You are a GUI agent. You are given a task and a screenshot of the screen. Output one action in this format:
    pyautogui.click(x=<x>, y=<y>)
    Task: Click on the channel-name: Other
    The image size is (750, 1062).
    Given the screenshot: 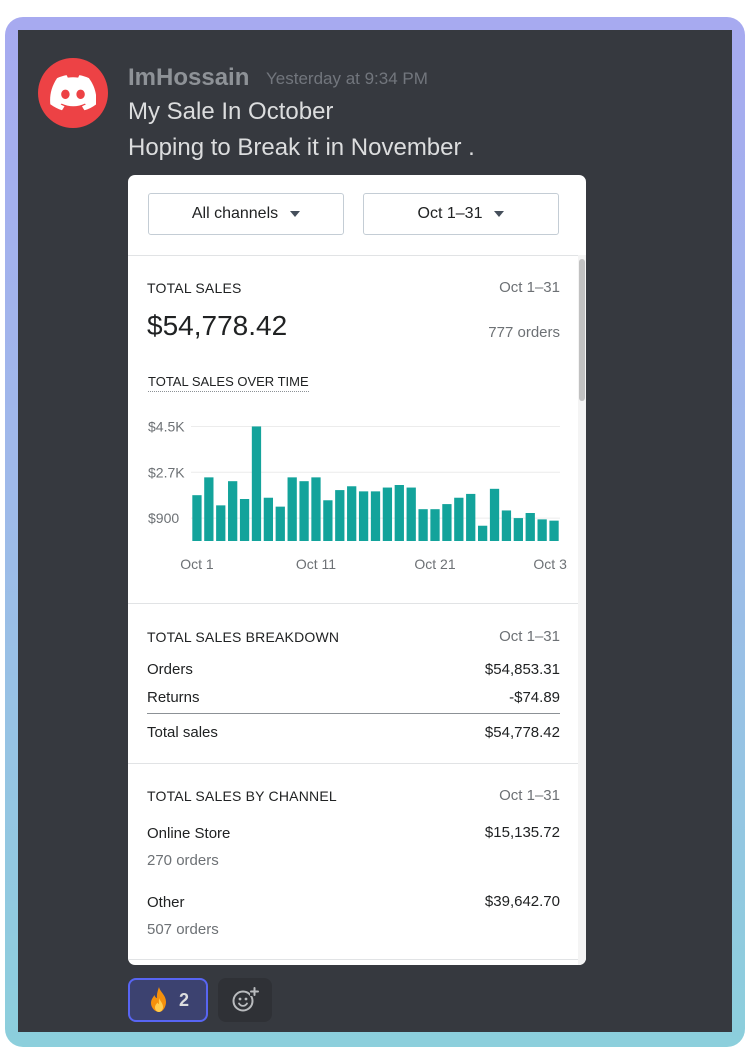 What is the action you would take?
    pyautogui.click(x=166, y=902)
    